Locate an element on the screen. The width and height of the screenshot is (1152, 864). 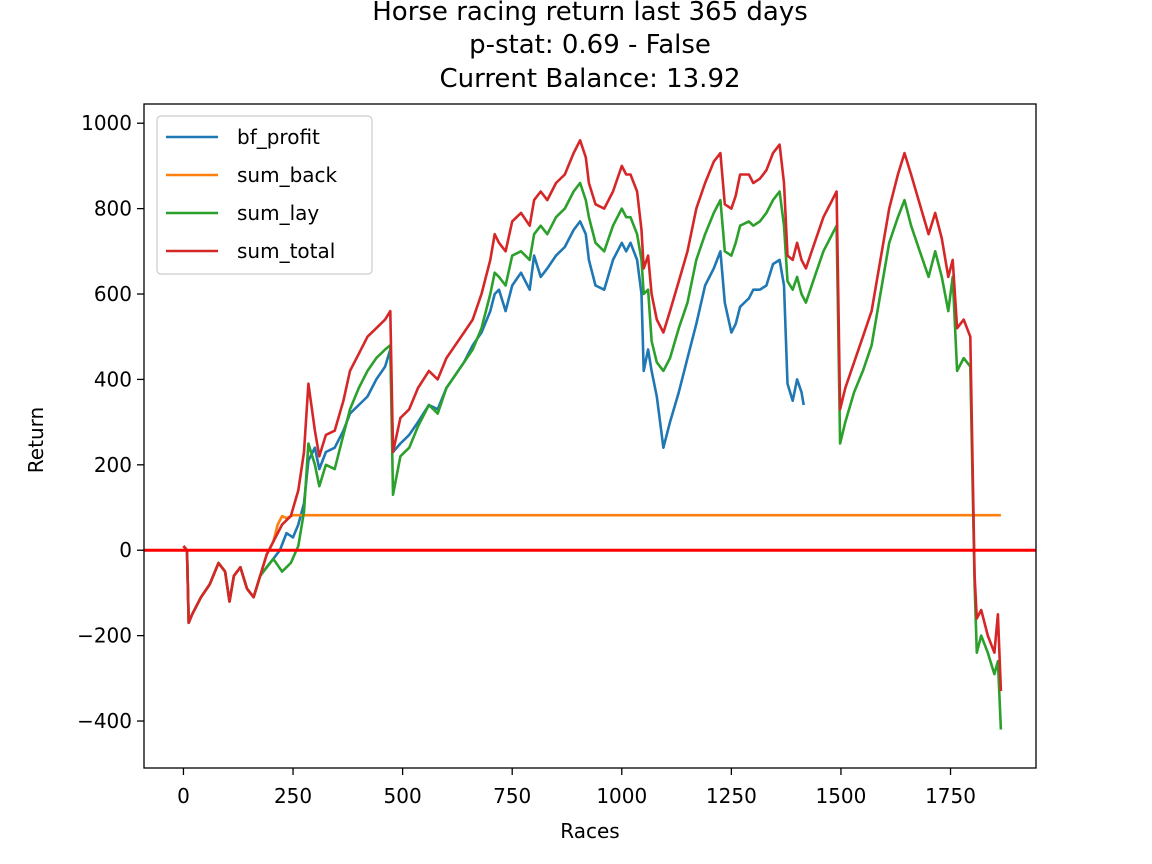
legend-box is located at coordinates (264, 195).